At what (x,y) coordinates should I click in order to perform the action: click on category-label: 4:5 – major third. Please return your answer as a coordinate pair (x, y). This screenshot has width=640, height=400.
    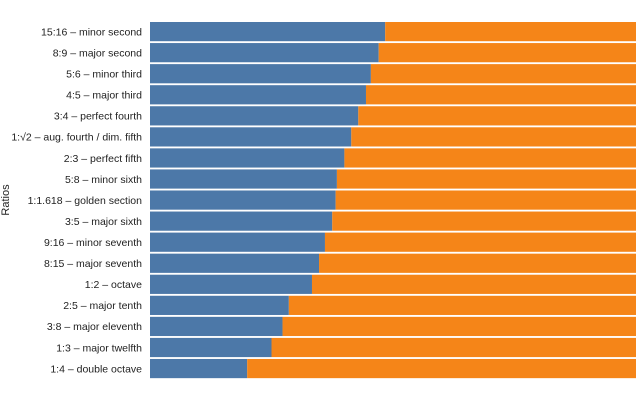
    Looking at the image, I should click on (104, 96).